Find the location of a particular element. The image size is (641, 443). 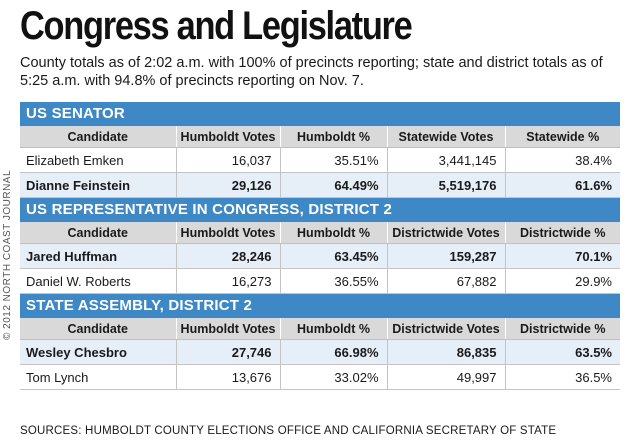

humboldt-pct: 66.98% is located at coordinates (334, 352).